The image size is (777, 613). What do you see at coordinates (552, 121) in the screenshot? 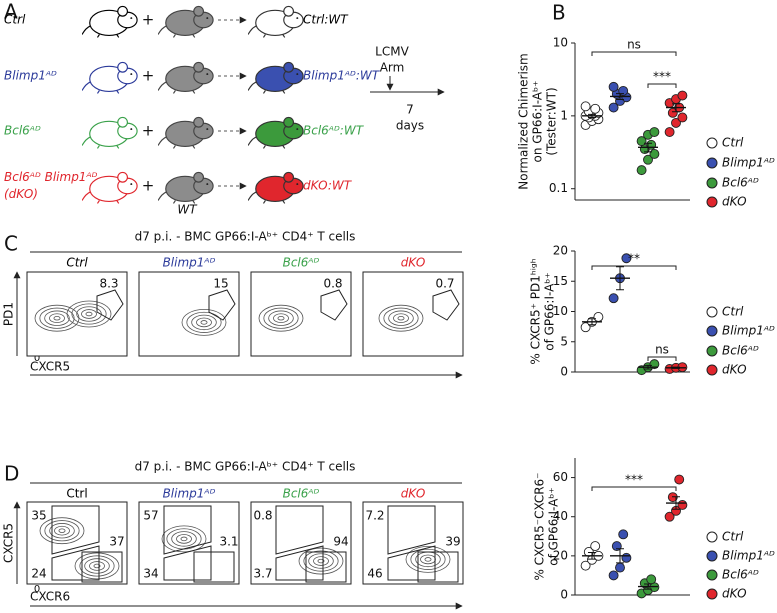
I see `y-axis-label: (Tester:WT)` at bounding box center [552, 121].